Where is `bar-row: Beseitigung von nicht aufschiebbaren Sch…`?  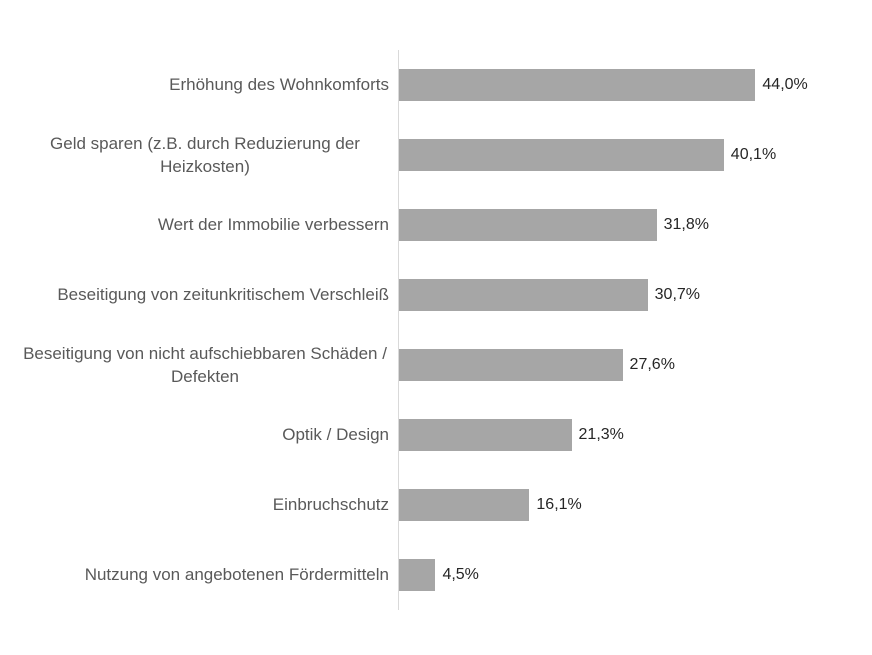
bar-row: Beseitigung von nicht aufschiebbaren Sch… is located at coordinates (436, 365).